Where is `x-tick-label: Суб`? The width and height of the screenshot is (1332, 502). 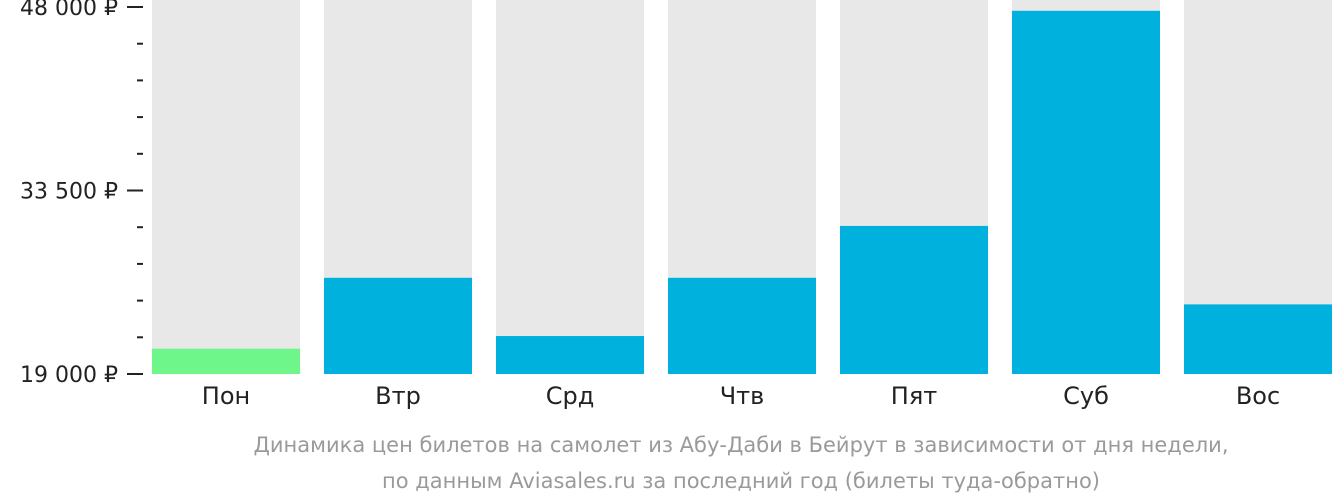
x-tick-label: Суб is located at coordinates (1086, 396).